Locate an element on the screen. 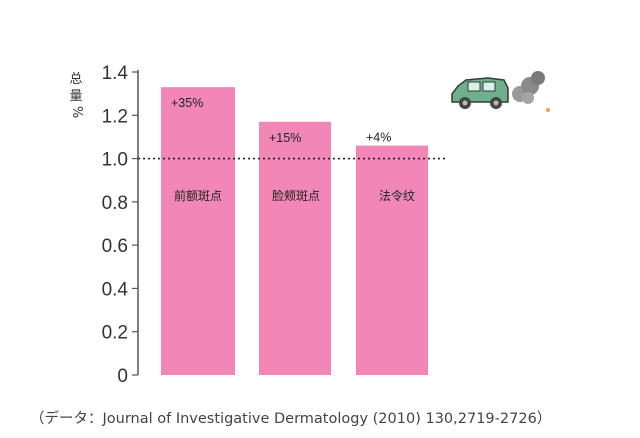  bar-annotation: +15% is located at coordinates (285, 138).